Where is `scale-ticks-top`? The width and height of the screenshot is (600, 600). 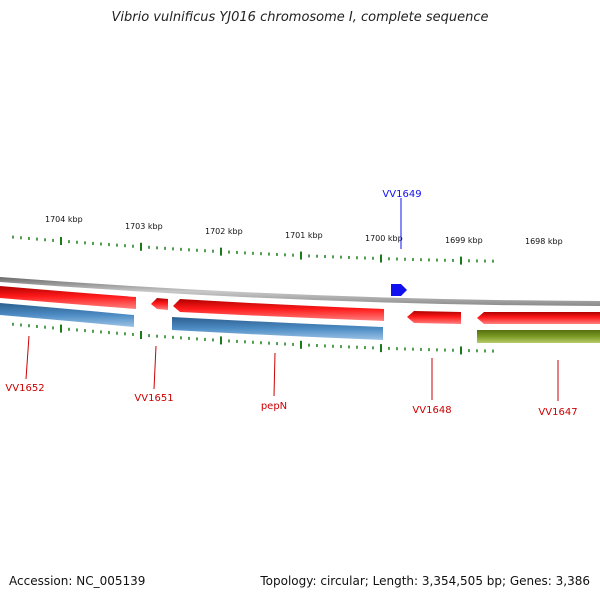 scale-ticks-top is located at coordinates (253, 250).